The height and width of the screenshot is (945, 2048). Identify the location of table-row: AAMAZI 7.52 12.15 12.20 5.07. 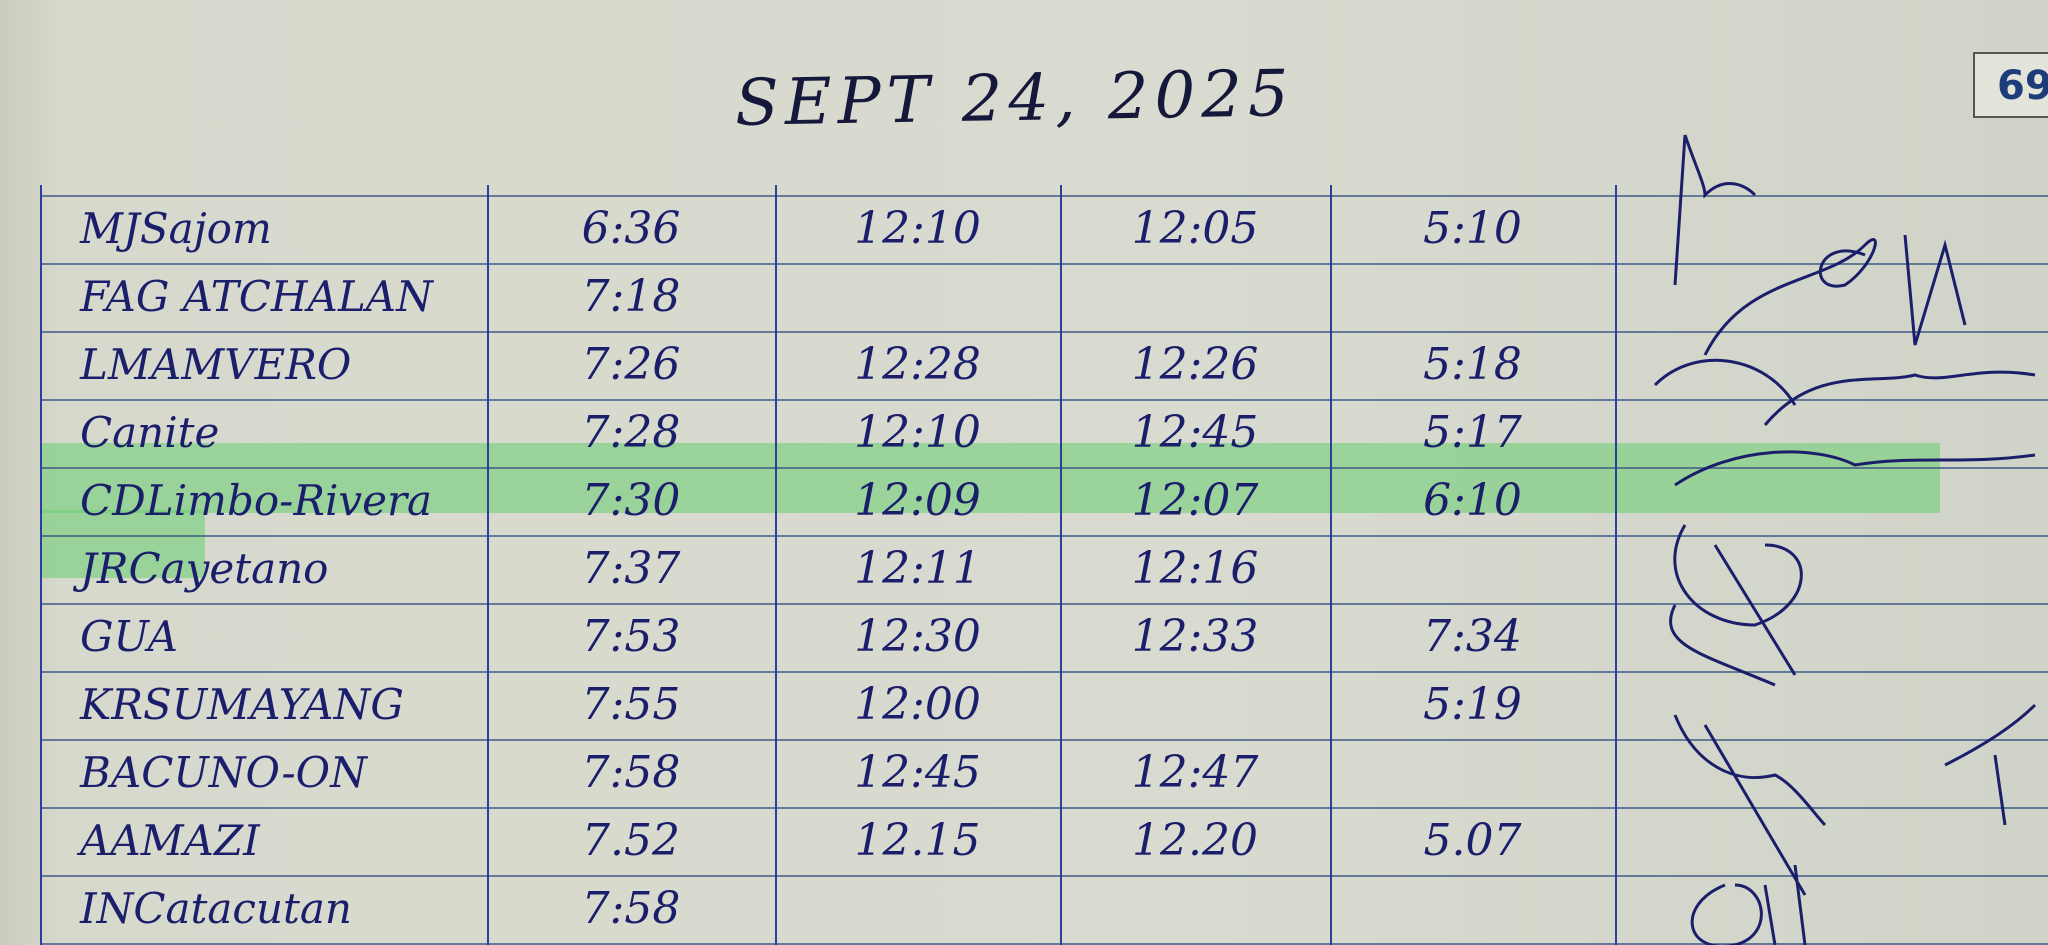
(1044, 841).